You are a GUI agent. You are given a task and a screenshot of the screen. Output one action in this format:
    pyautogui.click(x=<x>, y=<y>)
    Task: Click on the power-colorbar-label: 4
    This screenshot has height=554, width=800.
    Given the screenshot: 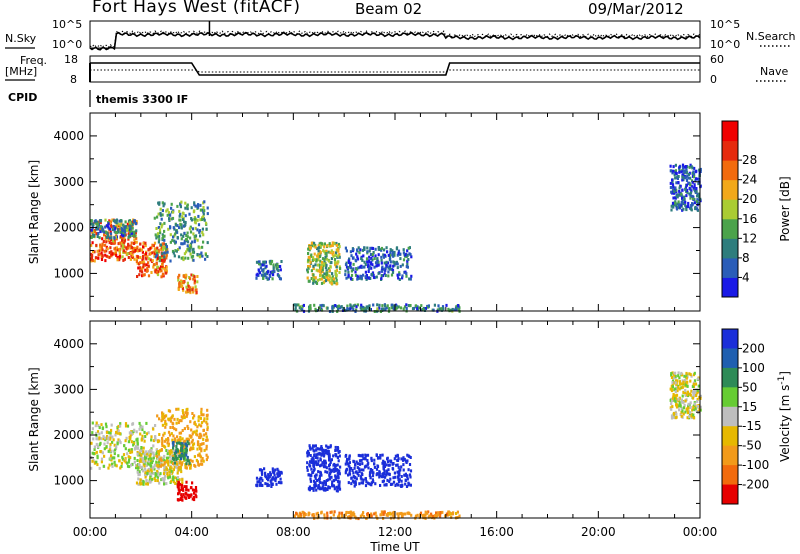 What is the action you would take?
    pyautogui.click(x=746, y=277)
    